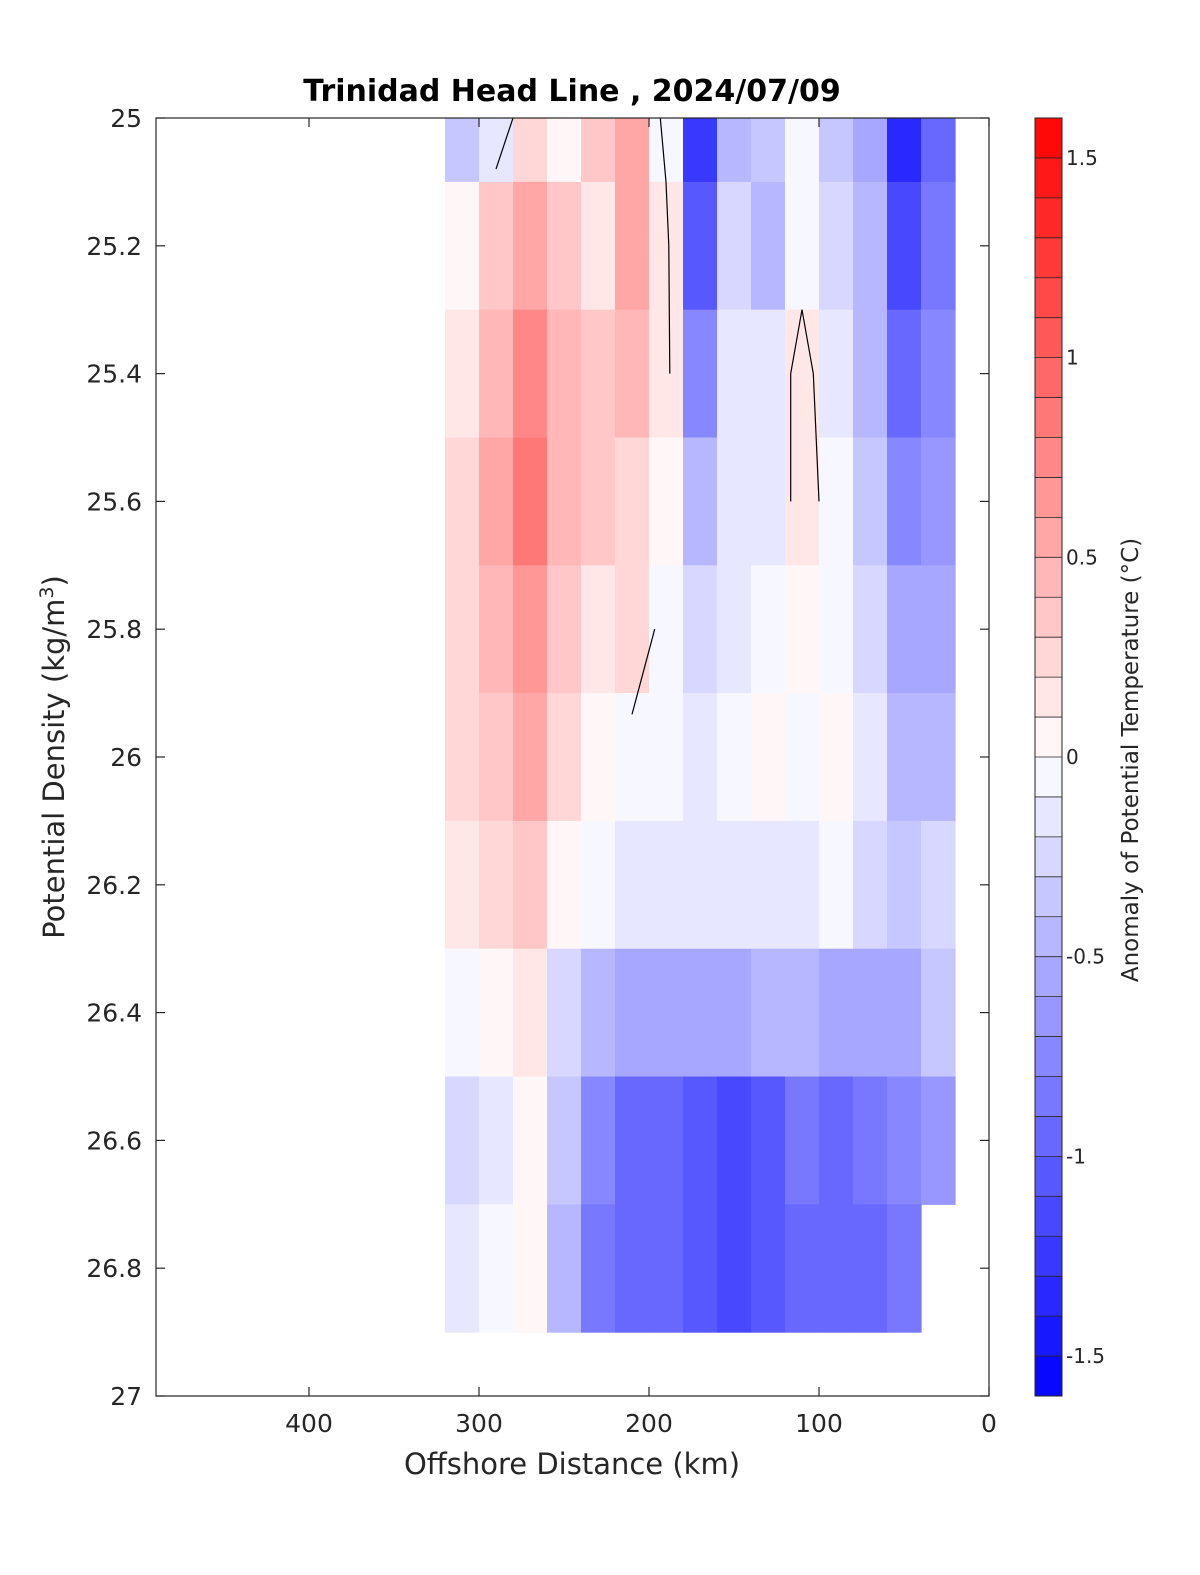  Describe the element at coordinates (819, 1423) in the screenshot. I see `x-tick-label: 100` at that location.